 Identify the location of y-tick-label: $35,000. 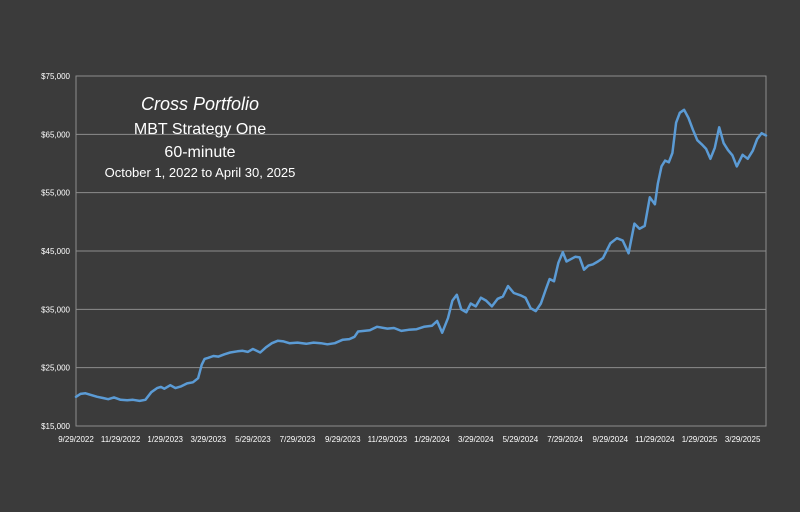
(55, 309).